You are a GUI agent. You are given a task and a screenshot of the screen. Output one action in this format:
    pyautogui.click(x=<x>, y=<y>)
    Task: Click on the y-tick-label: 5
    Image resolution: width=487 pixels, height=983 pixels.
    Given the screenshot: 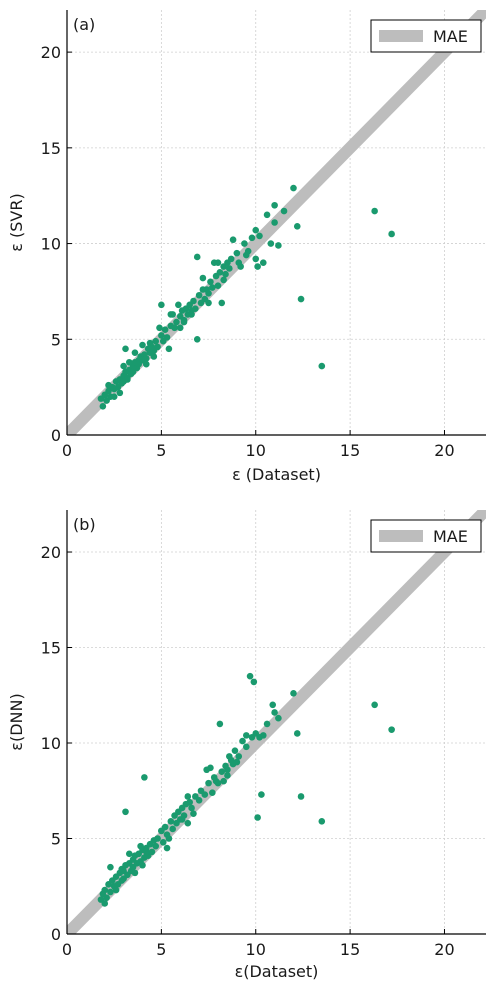 What is the action you would take?
    pyautogui.click(x=56, y=839)
    